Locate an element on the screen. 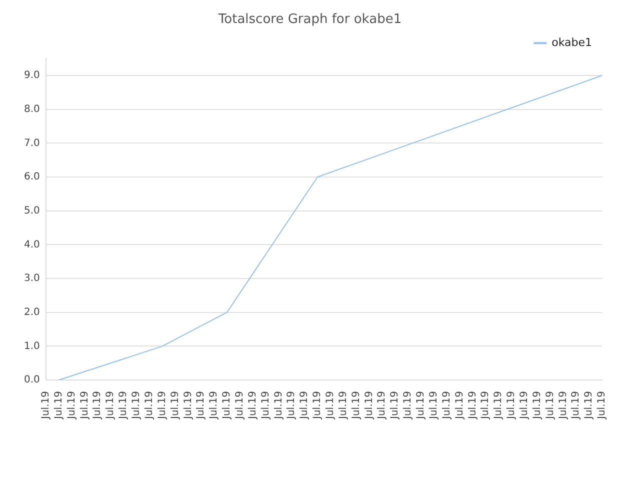  y-tick-label: 4.0 is located at coordinates (32, 244).